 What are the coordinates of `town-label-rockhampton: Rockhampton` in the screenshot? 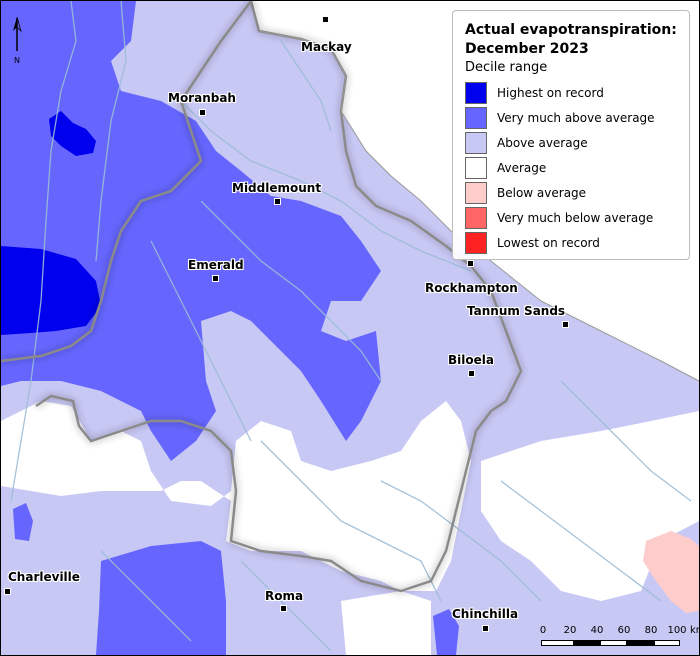 It's located at (471, 288).